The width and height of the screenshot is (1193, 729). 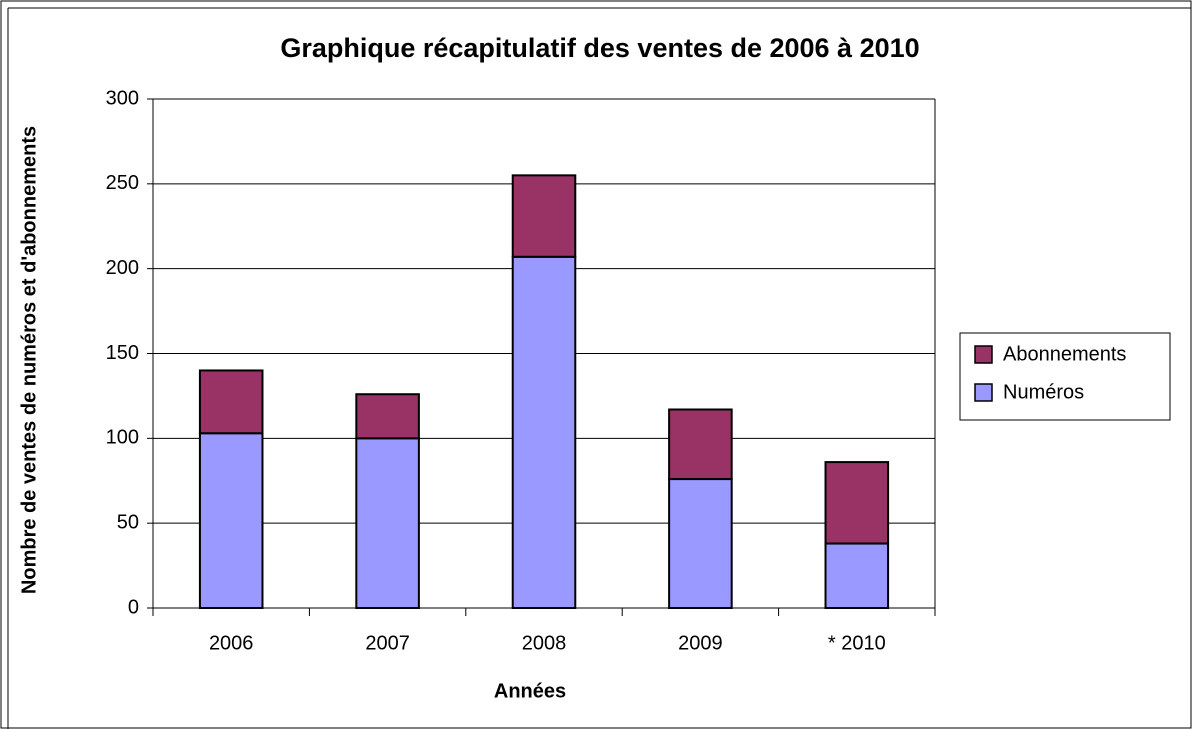 What do you see at coordinates (122, 438) in the screenshot?
I see `y-tick-label: 100` at bounding box center [122, 438].